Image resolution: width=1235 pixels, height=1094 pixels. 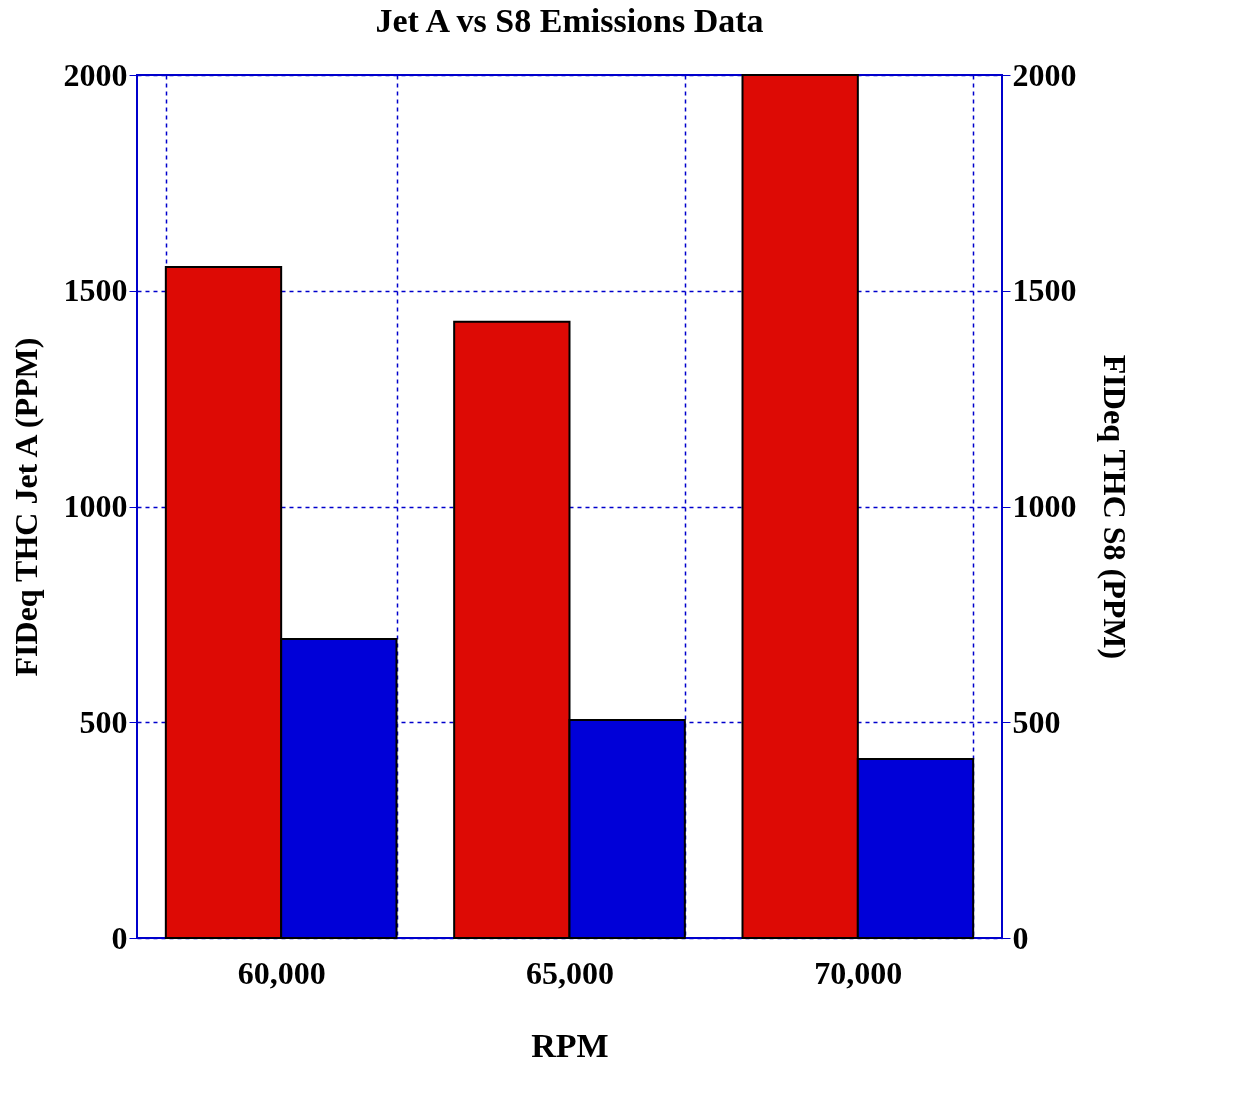 What do you see at coordinates (281, 972) in the screenshot?
I see `x-tick-label: 60,000` at bounding box center [281, 972].